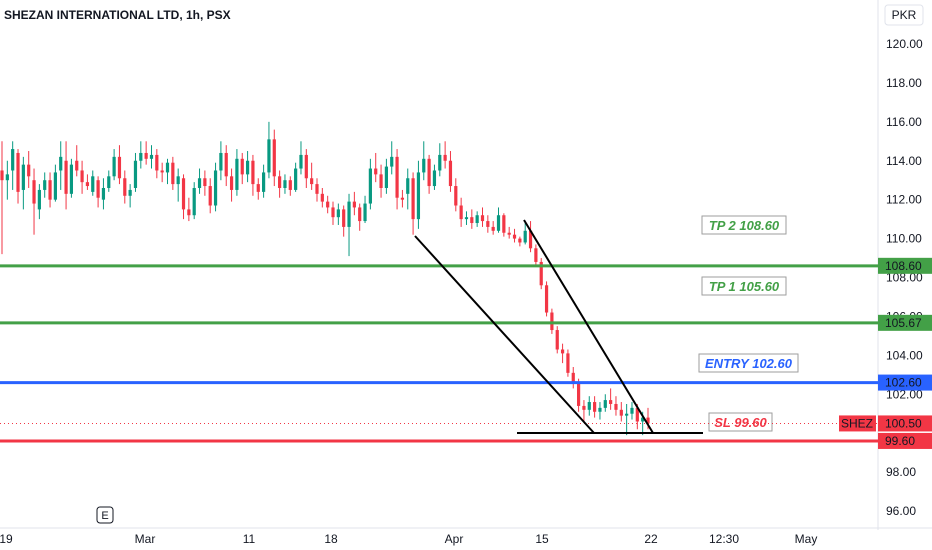 The width and height of the screenshot is (932, 550). I want to click on earnings-marker: E, so click(105, 515).